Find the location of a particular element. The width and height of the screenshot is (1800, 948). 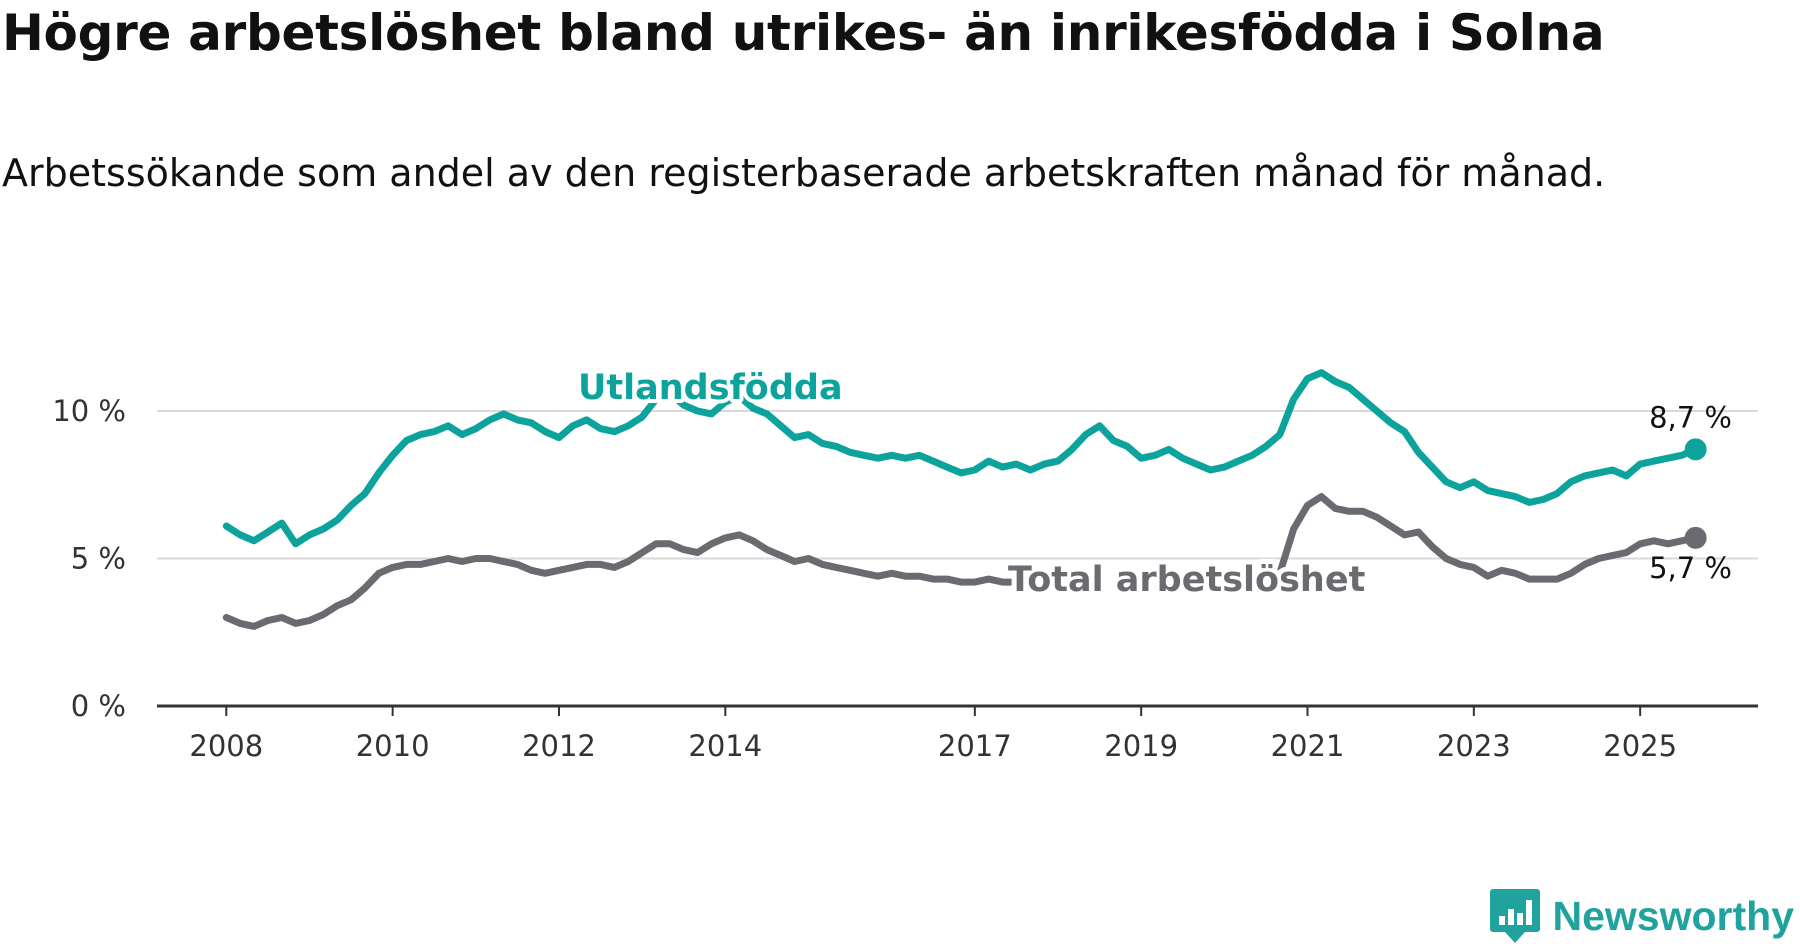

x-tick-label-2008: 2008 is located at coordinates (226, 746).